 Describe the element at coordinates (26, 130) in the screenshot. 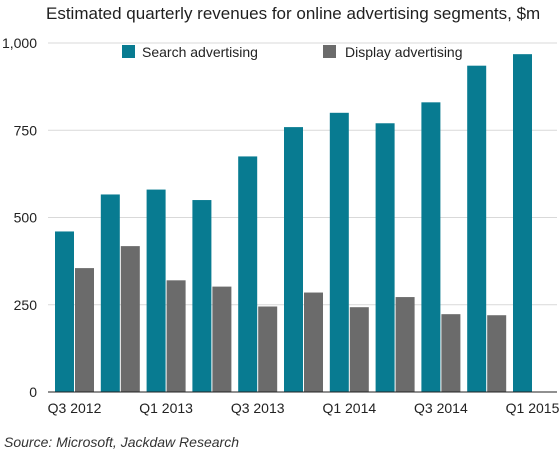

I see `y-tick-label: 750` at that location.